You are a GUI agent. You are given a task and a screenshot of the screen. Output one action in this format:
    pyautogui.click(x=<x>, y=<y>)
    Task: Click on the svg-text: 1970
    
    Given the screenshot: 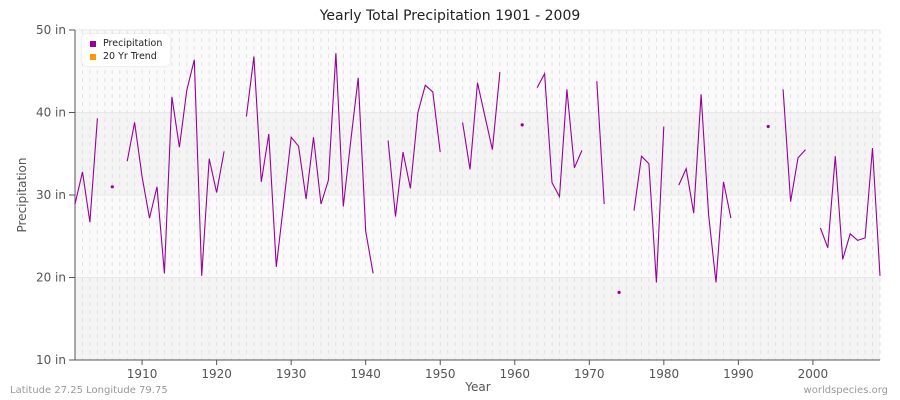 What is the action you would take?
    pyautogui.click(x=589, y=374)
    